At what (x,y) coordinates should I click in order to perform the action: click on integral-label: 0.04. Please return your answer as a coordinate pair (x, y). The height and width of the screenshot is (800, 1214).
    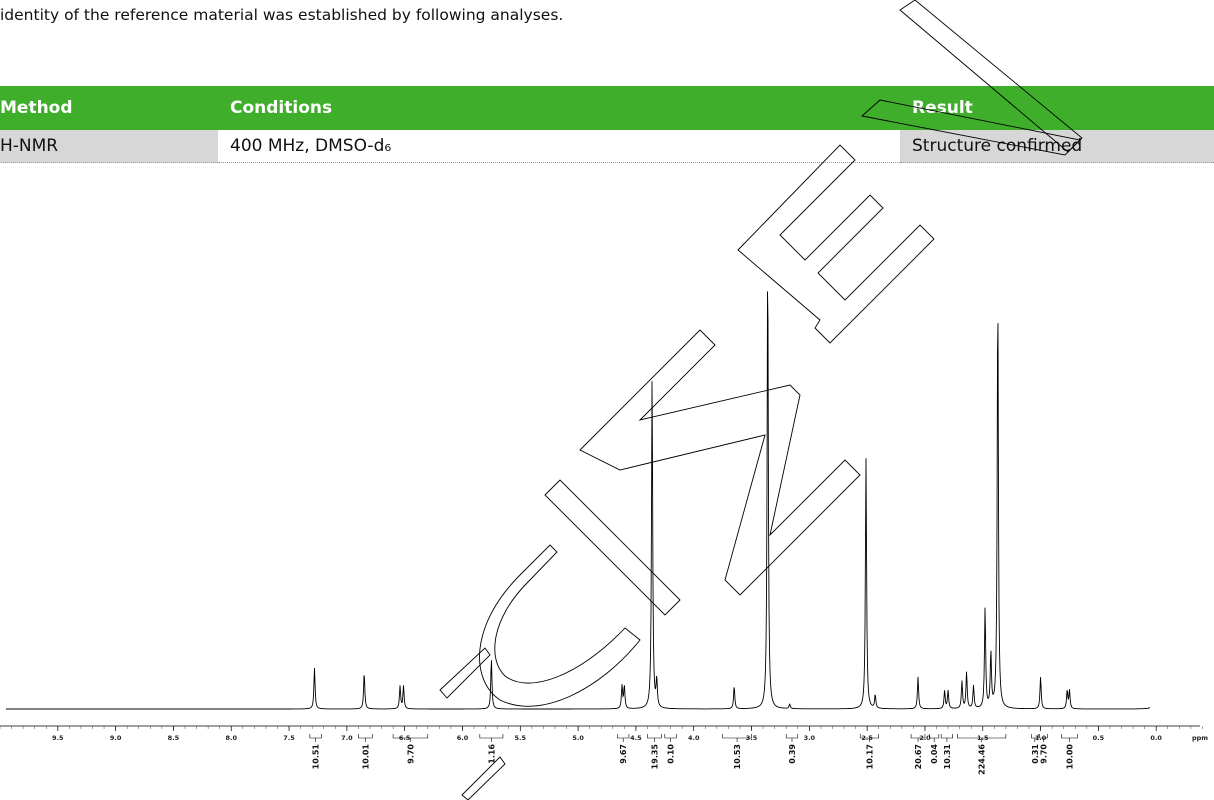
    Looking at the image, I should click on (934, 754).